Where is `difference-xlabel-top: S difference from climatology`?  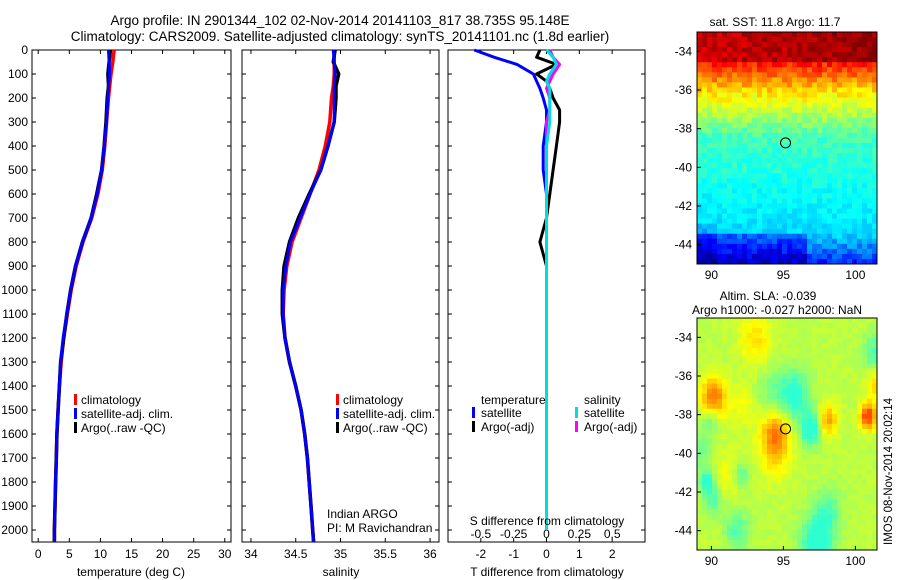 difference-xlabel-top: S difference from climatology is located at coordinates (547, 521).